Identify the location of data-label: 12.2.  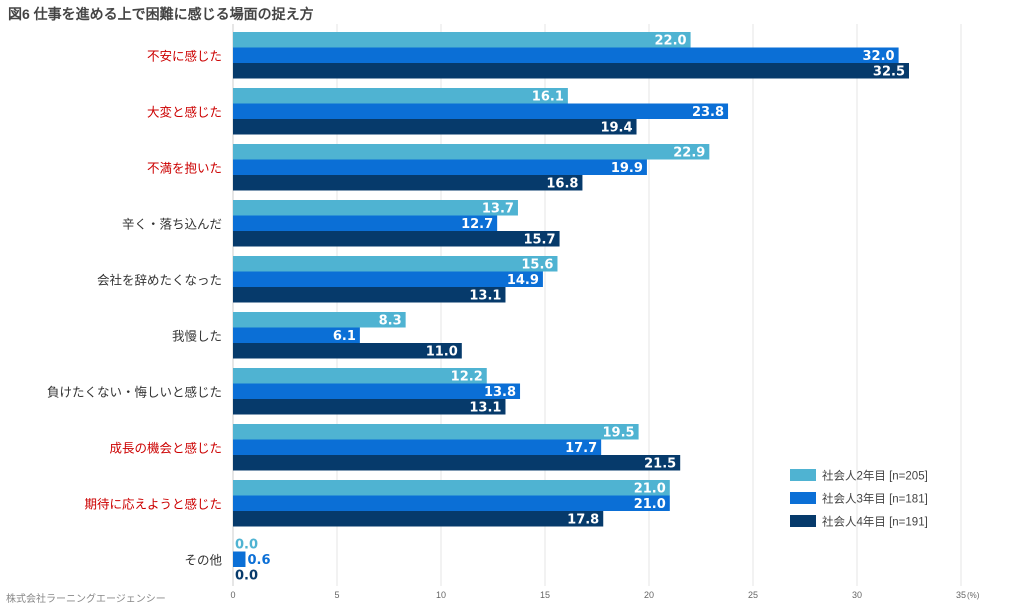
(467, 377).